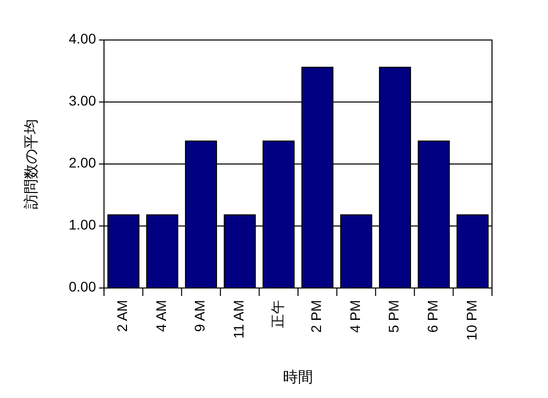  I want to click on y-axis-title: 訪問数の平均, so click(31, 164).